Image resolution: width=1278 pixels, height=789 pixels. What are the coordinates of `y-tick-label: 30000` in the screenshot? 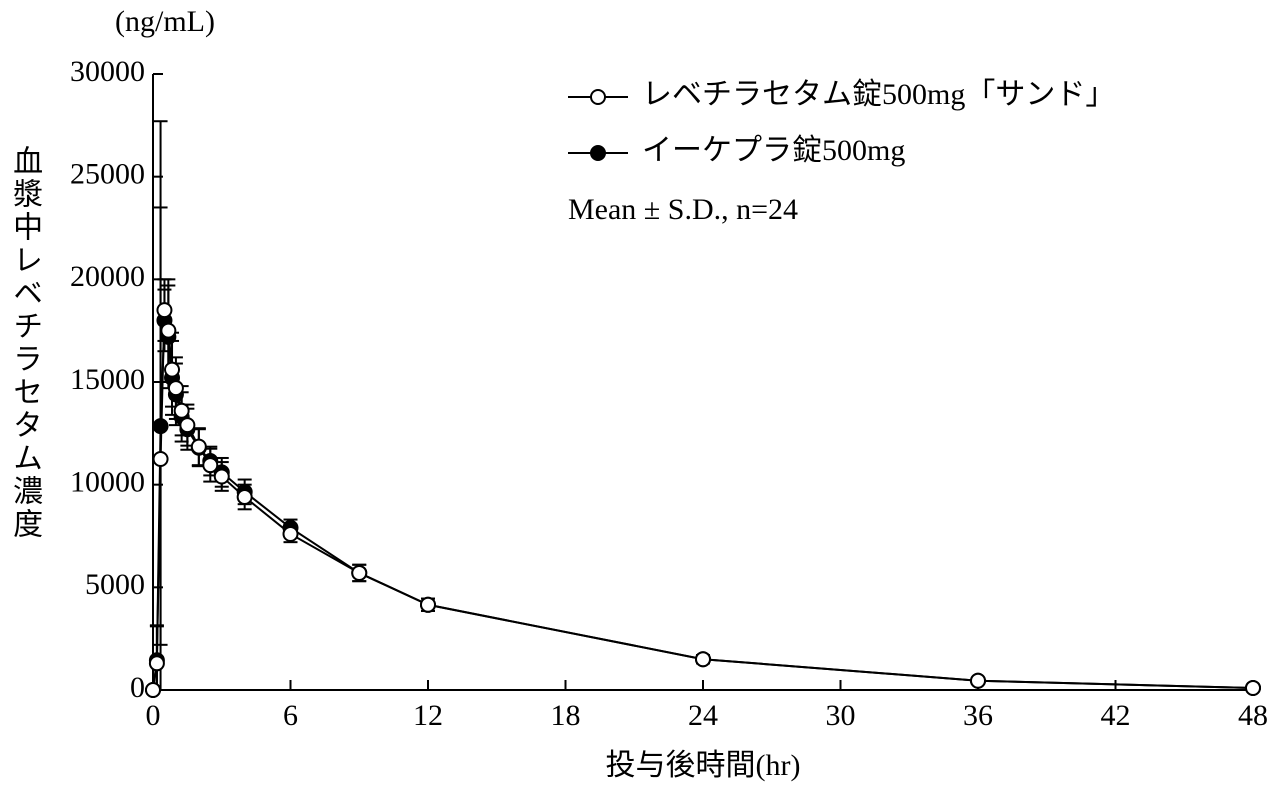 It's located at (107, 71).